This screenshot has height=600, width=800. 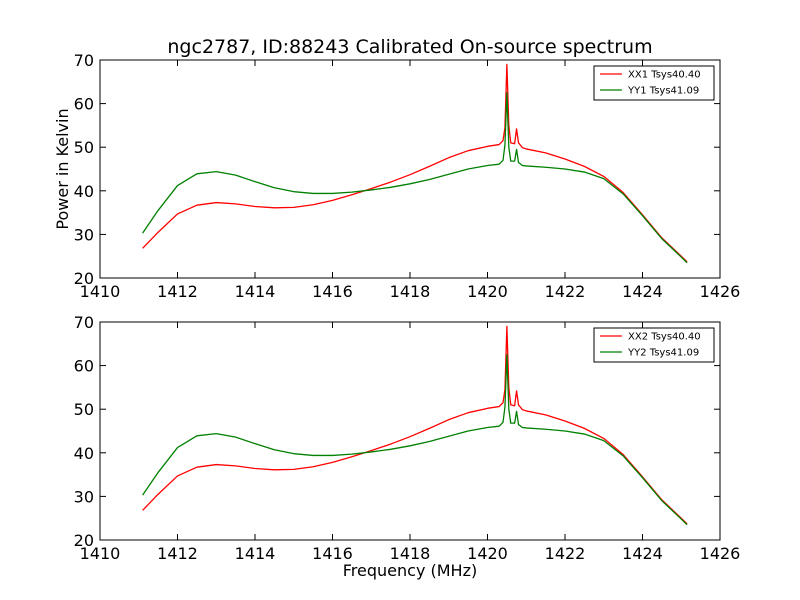 What do you see at coordinates (410, 570) in the screenshot?
I see `x-axis-label: Frequency (MHz)` at bounding box center [410, 570].